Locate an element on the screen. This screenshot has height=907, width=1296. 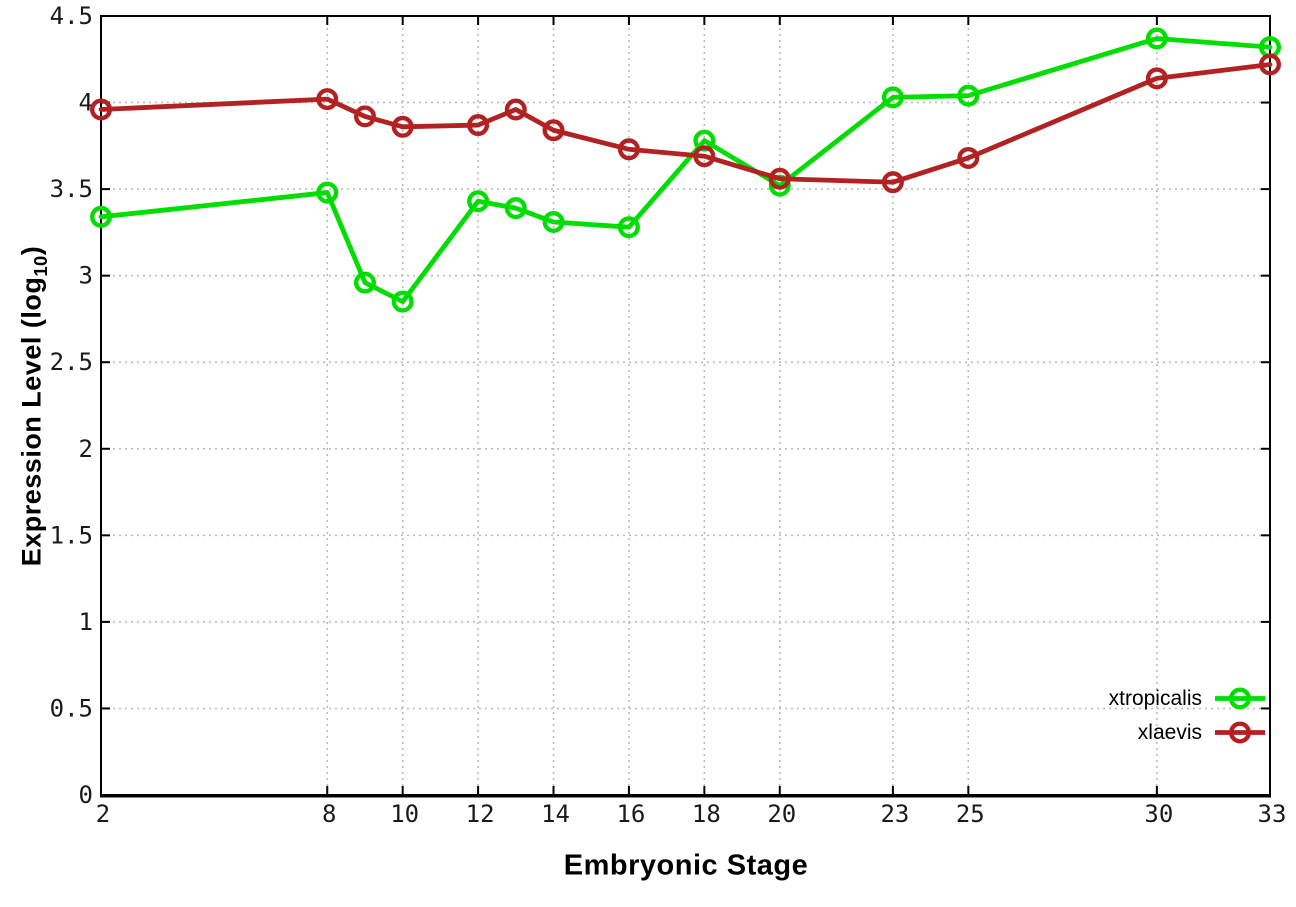
x-axis-title: Embryonic Stage is located at coordinates (686, 865).